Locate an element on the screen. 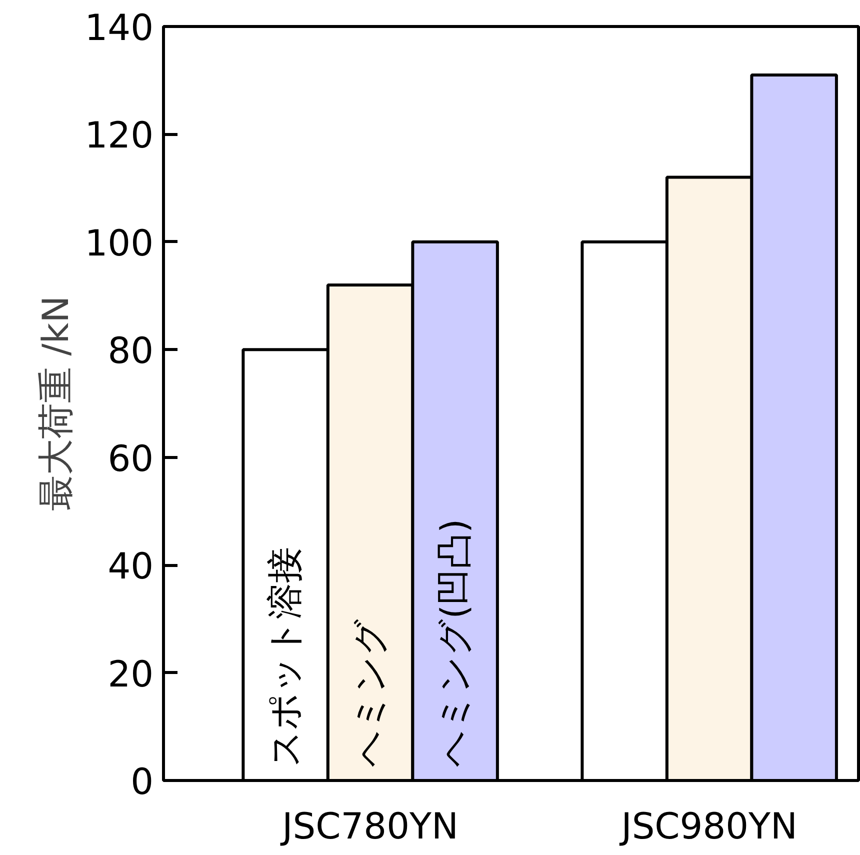  y-tick-label: 20 is located at coordinates (131, 675).